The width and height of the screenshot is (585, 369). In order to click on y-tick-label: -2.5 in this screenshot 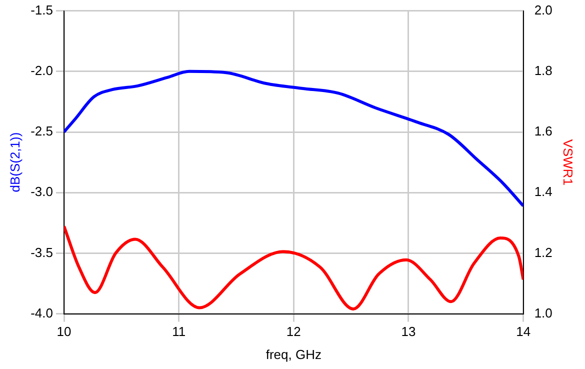, I will do `click(41, 131)`.